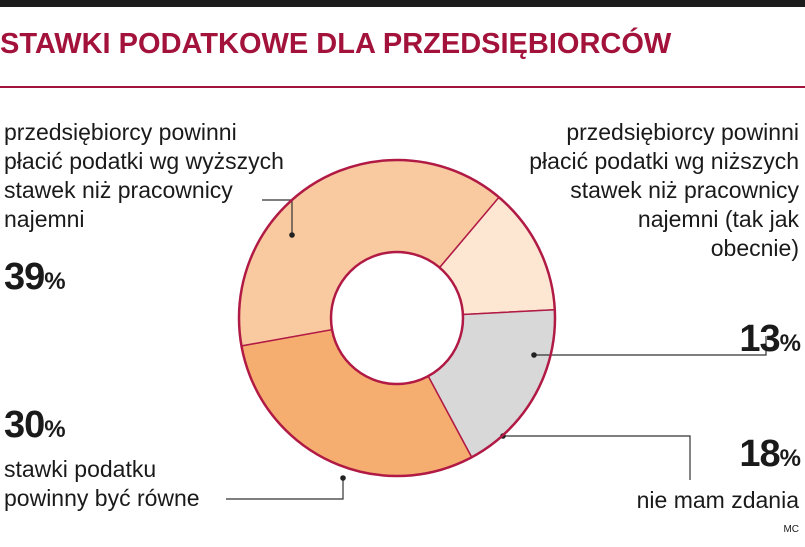  Describe the element at coordinates (102, 484) in the screenshot. I see `slice-label-equal-rates: stawki podatku powinny być równe` at that location.